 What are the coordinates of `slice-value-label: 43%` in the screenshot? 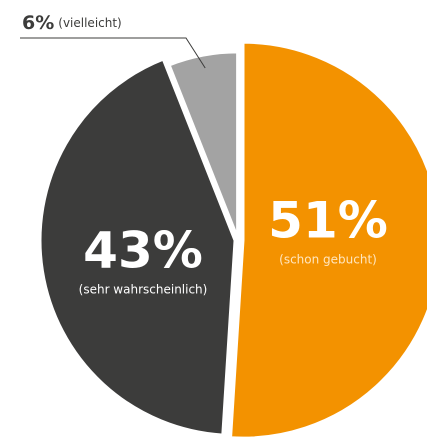 It's located at (143, 251).